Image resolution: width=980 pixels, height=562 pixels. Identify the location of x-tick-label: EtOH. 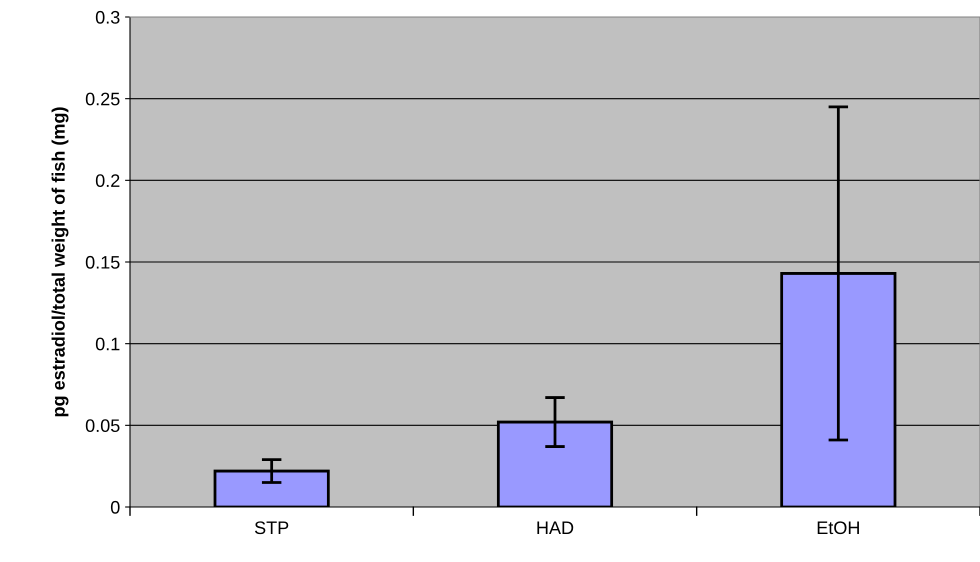
(838, 527).